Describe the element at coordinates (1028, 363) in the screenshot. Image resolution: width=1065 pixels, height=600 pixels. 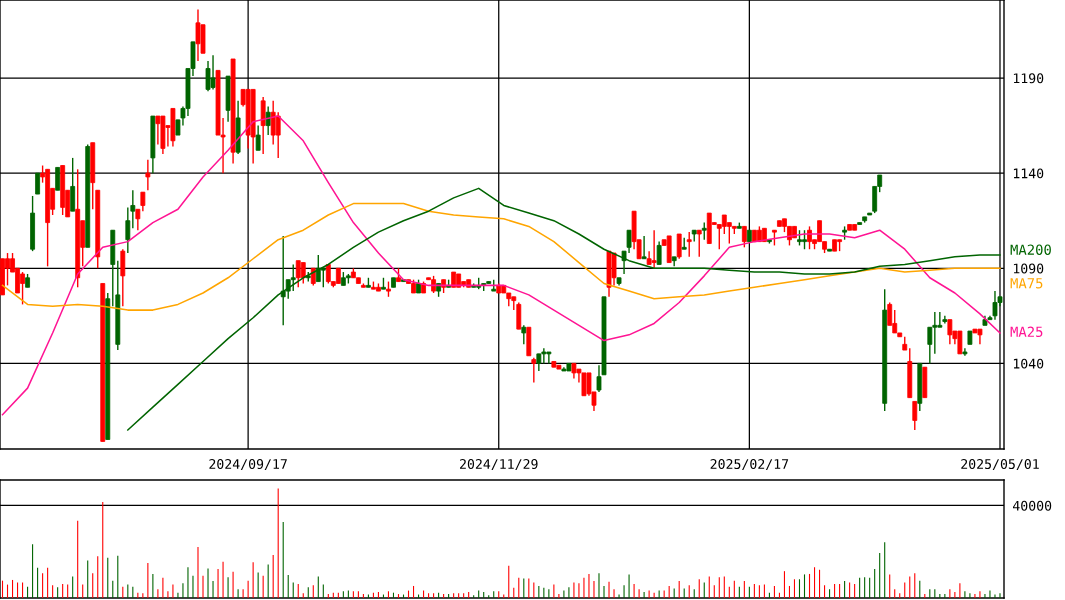
I see `y-tick-label: 1040` at that location.